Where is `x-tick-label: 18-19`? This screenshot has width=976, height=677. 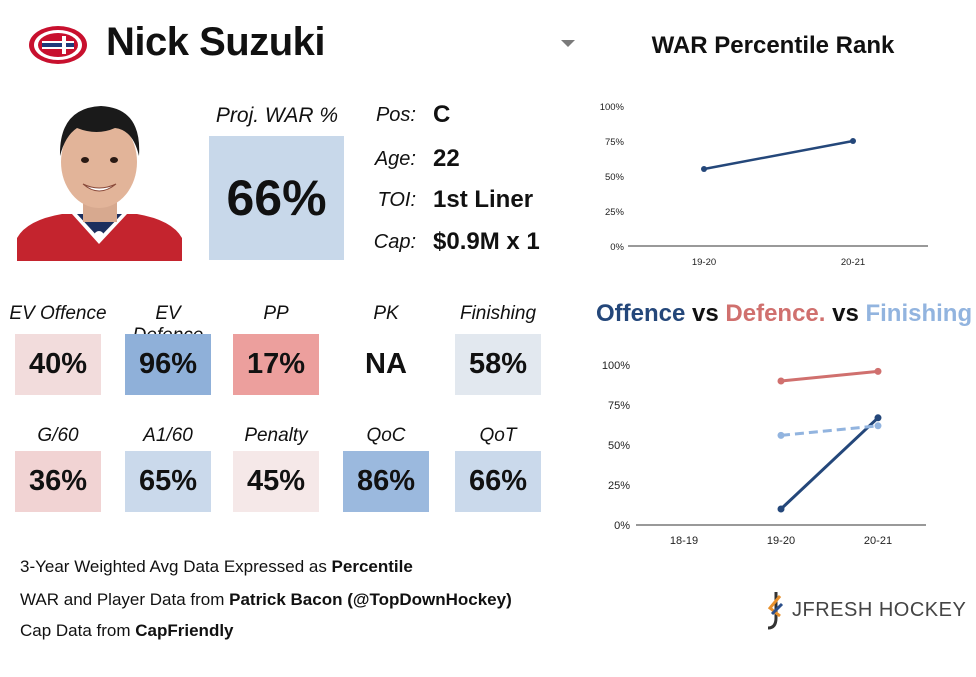
x-tick-label: 18-19 is located at coordinates (684, 541).